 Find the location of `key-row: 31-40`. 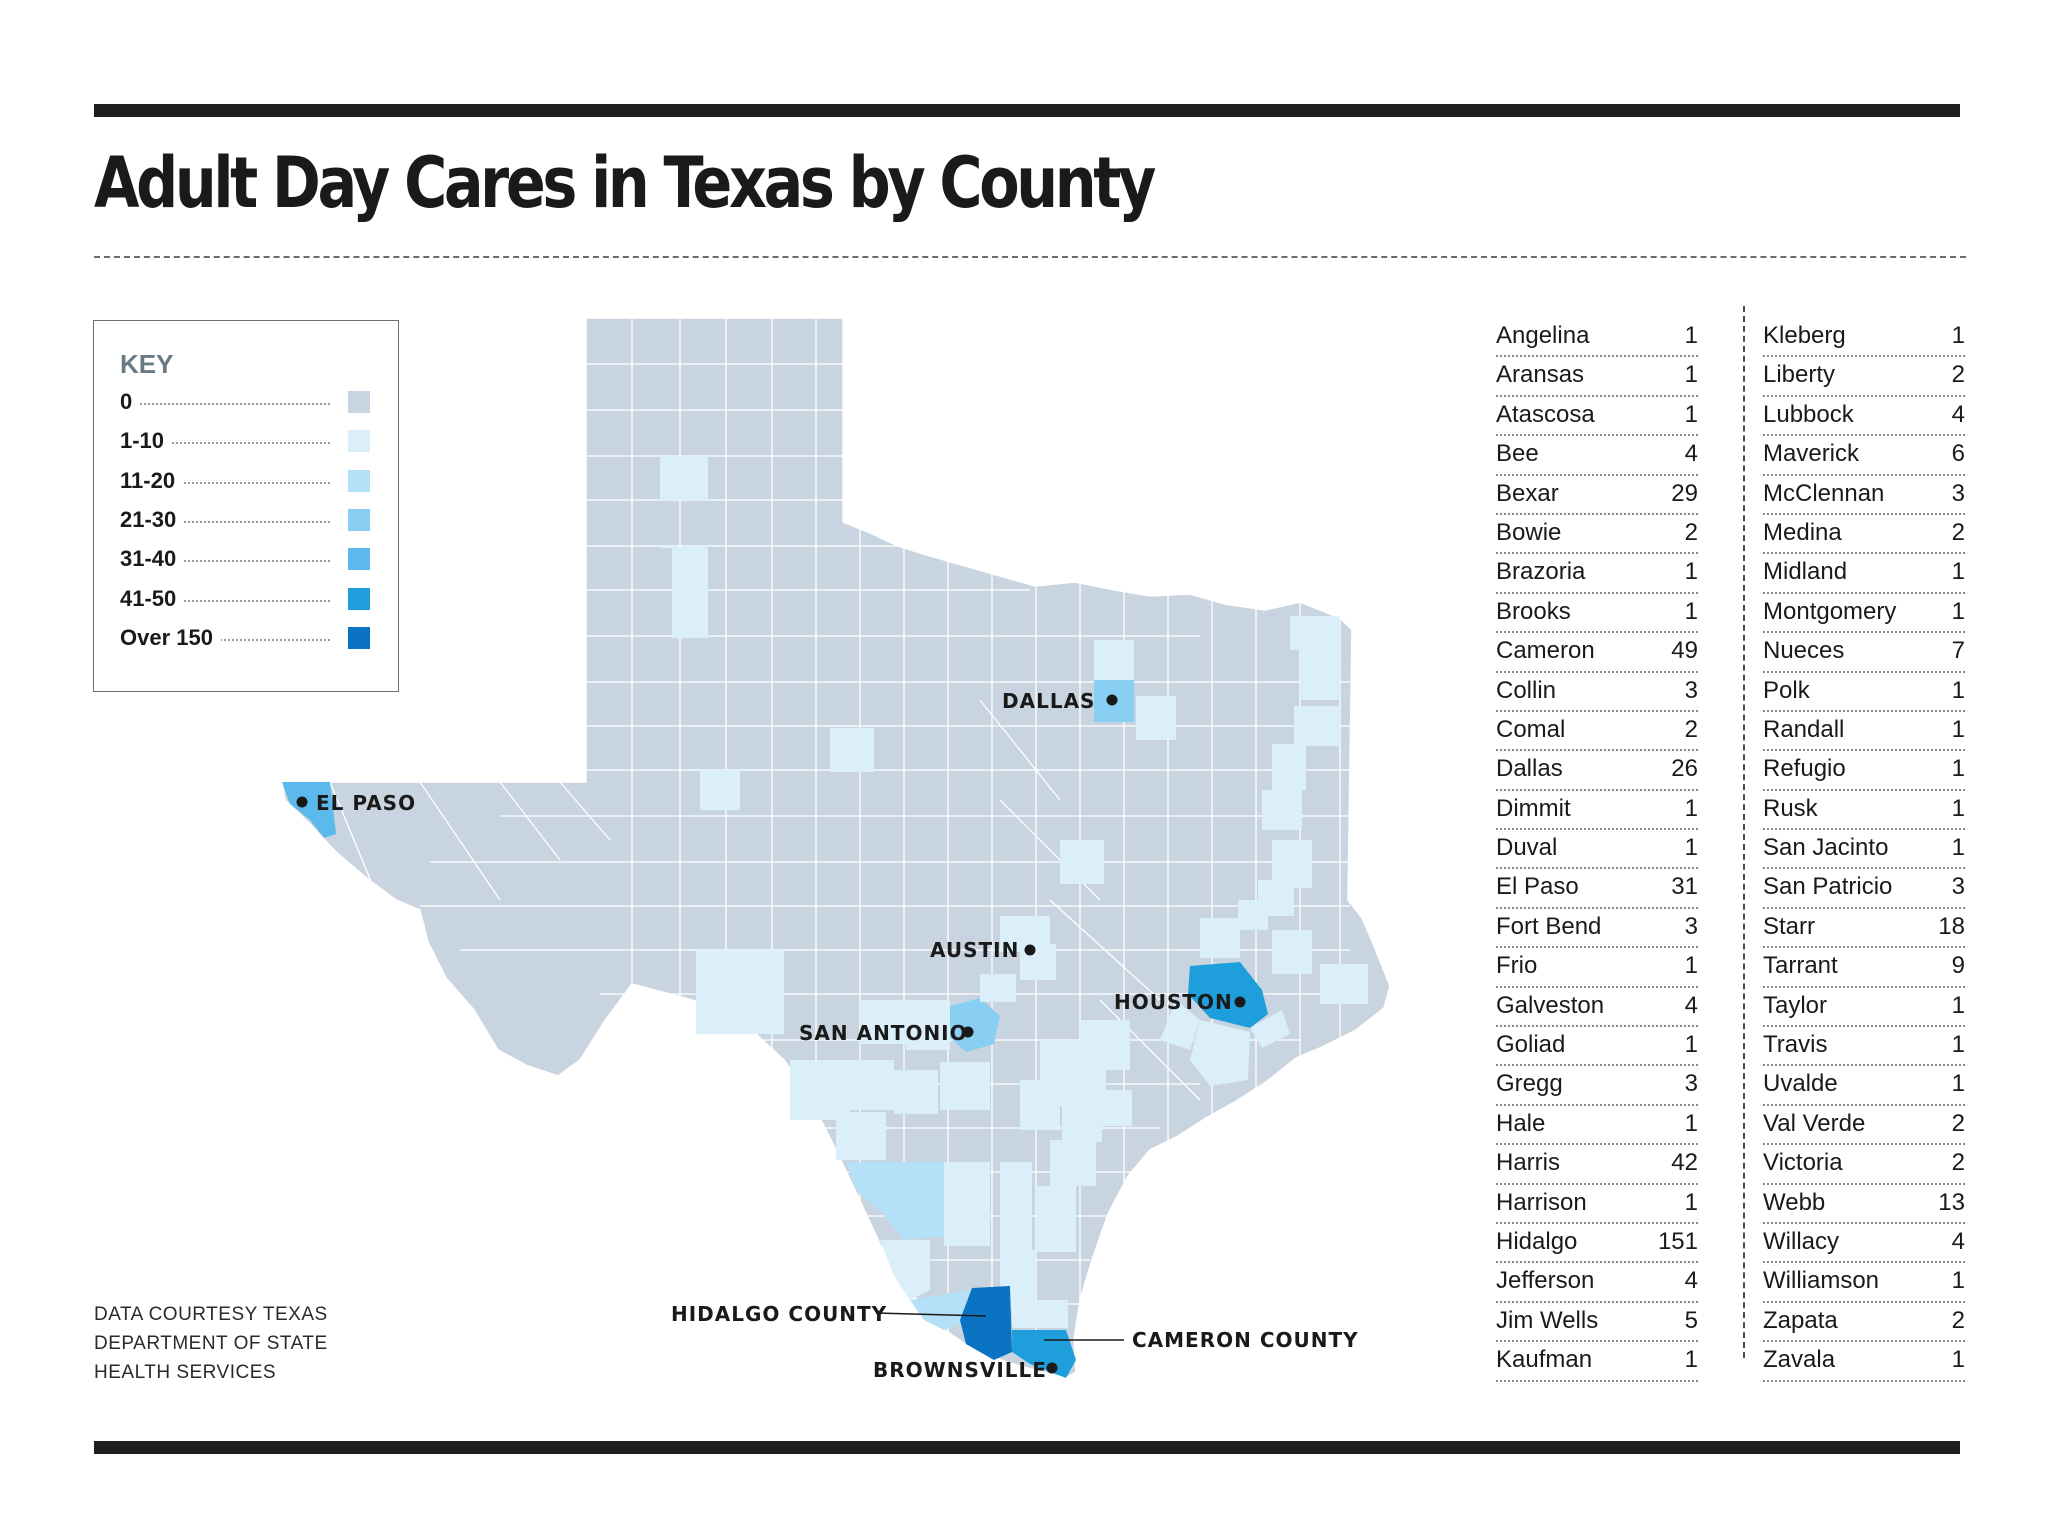

key-row: 31-40 is located at coordinates (245, 559).